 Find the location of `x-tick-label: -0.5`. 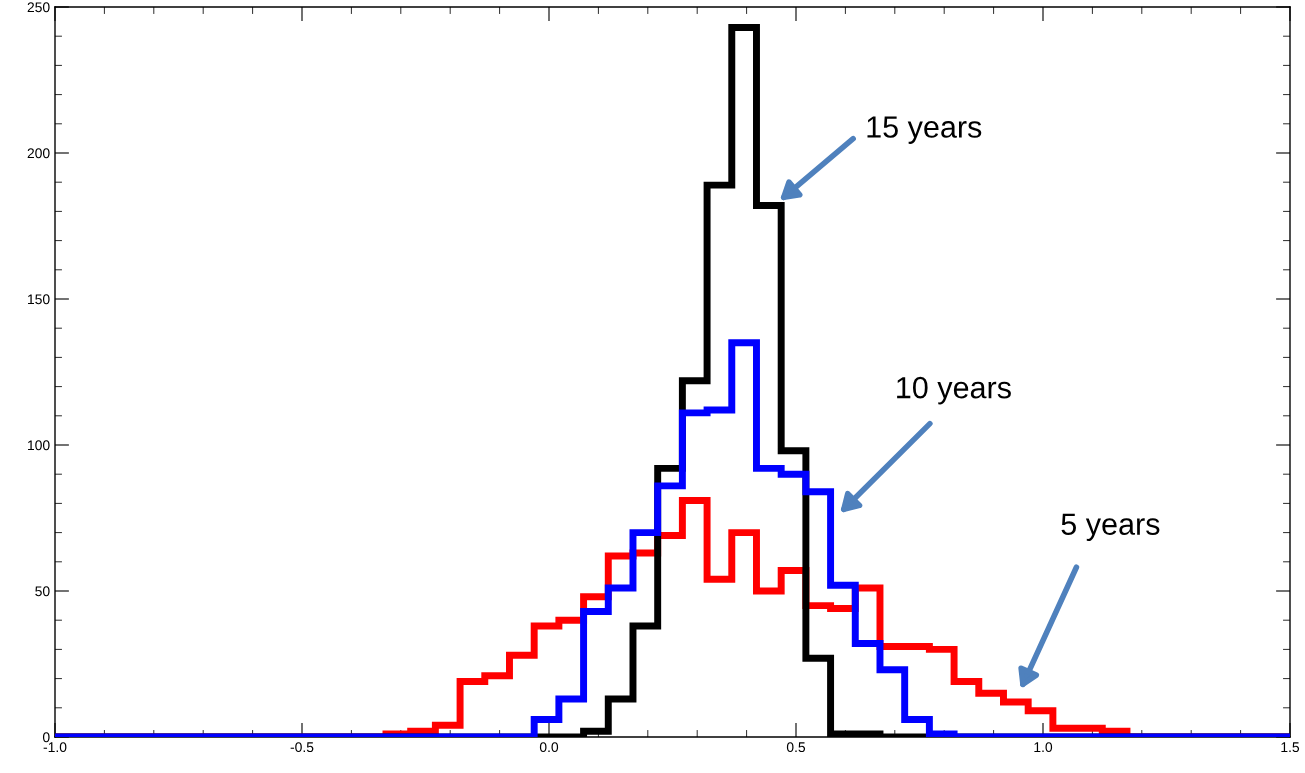

x-tick-label: -0.5 is located at coordinates (302, 747).